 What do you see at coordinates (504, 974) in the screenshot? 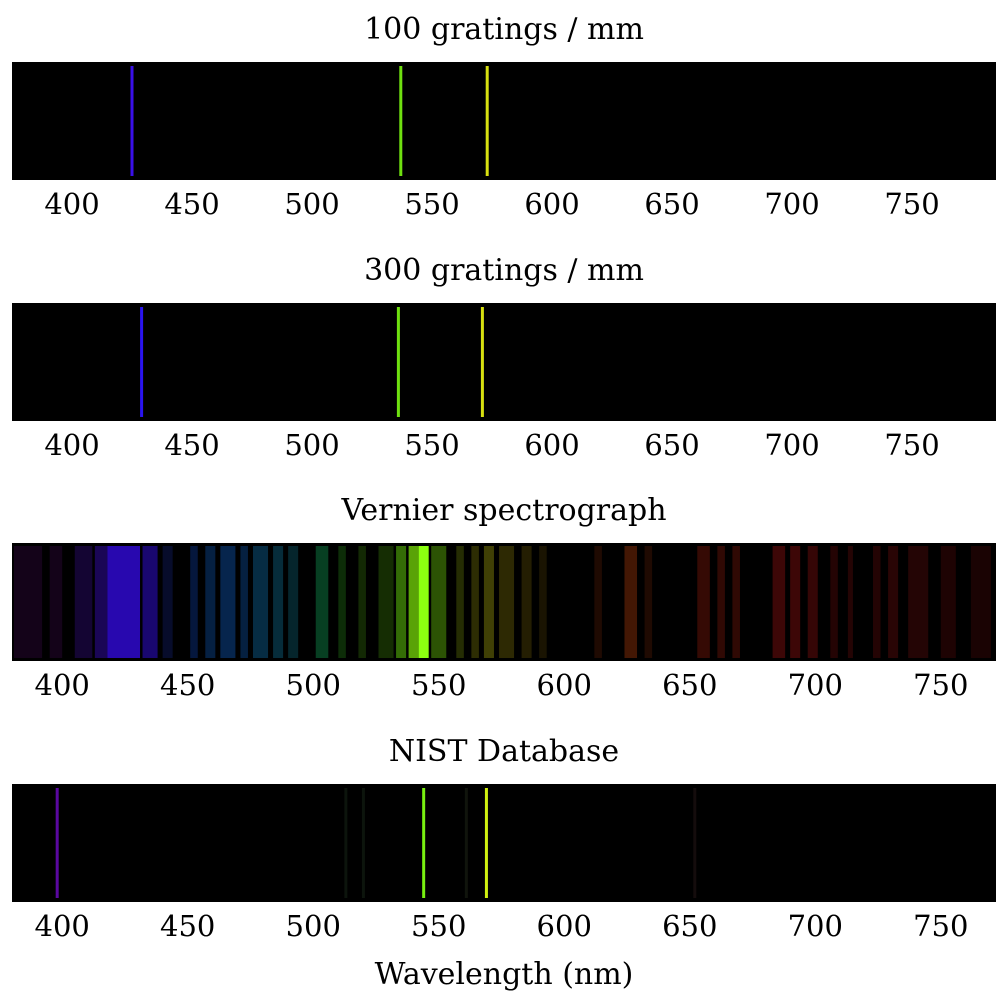
I see `x-axis-label: Wavelength (nm)` at bounding box center [504, 974].